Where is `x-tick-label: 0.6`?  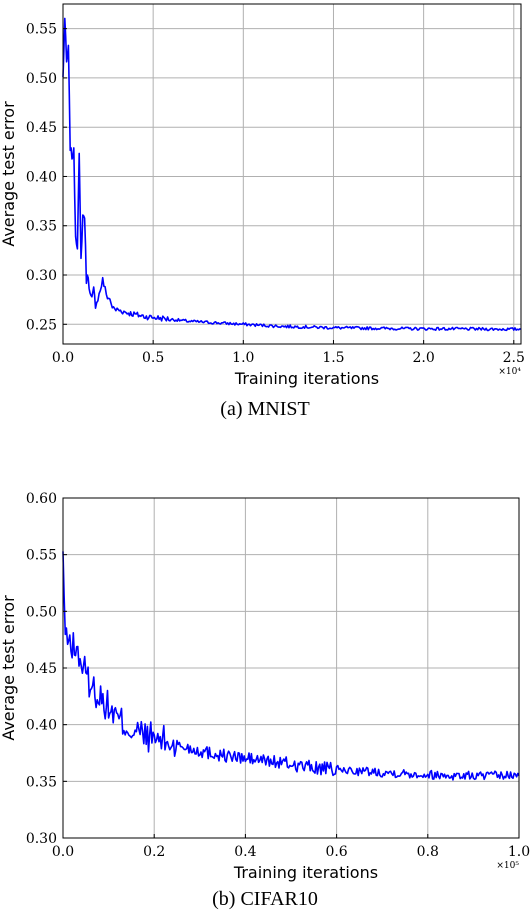 x-tick-label: 0.6 is located at coordinates (336, 852).